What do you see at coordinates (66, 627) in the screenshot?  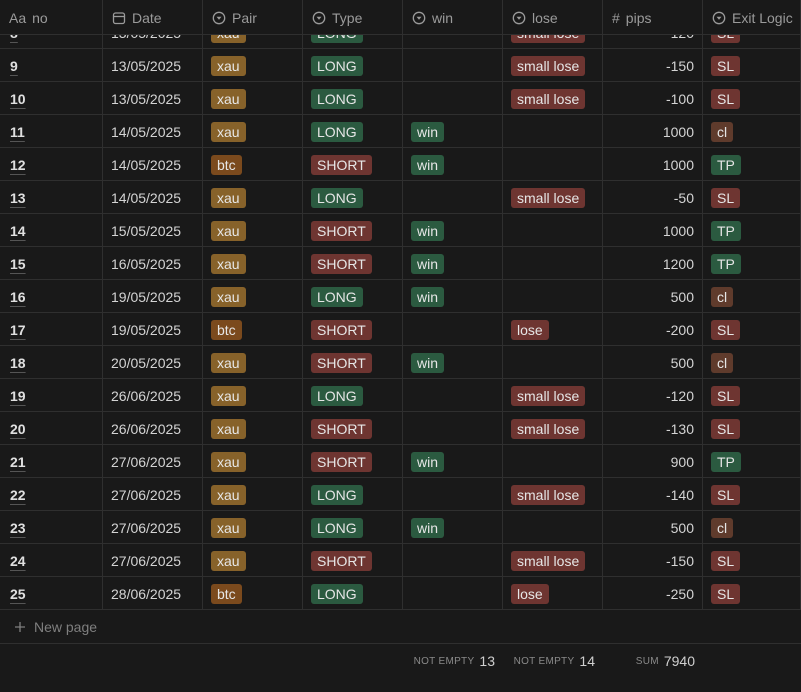 I see `new-page-label: New page` at bounding box center [66, 627].